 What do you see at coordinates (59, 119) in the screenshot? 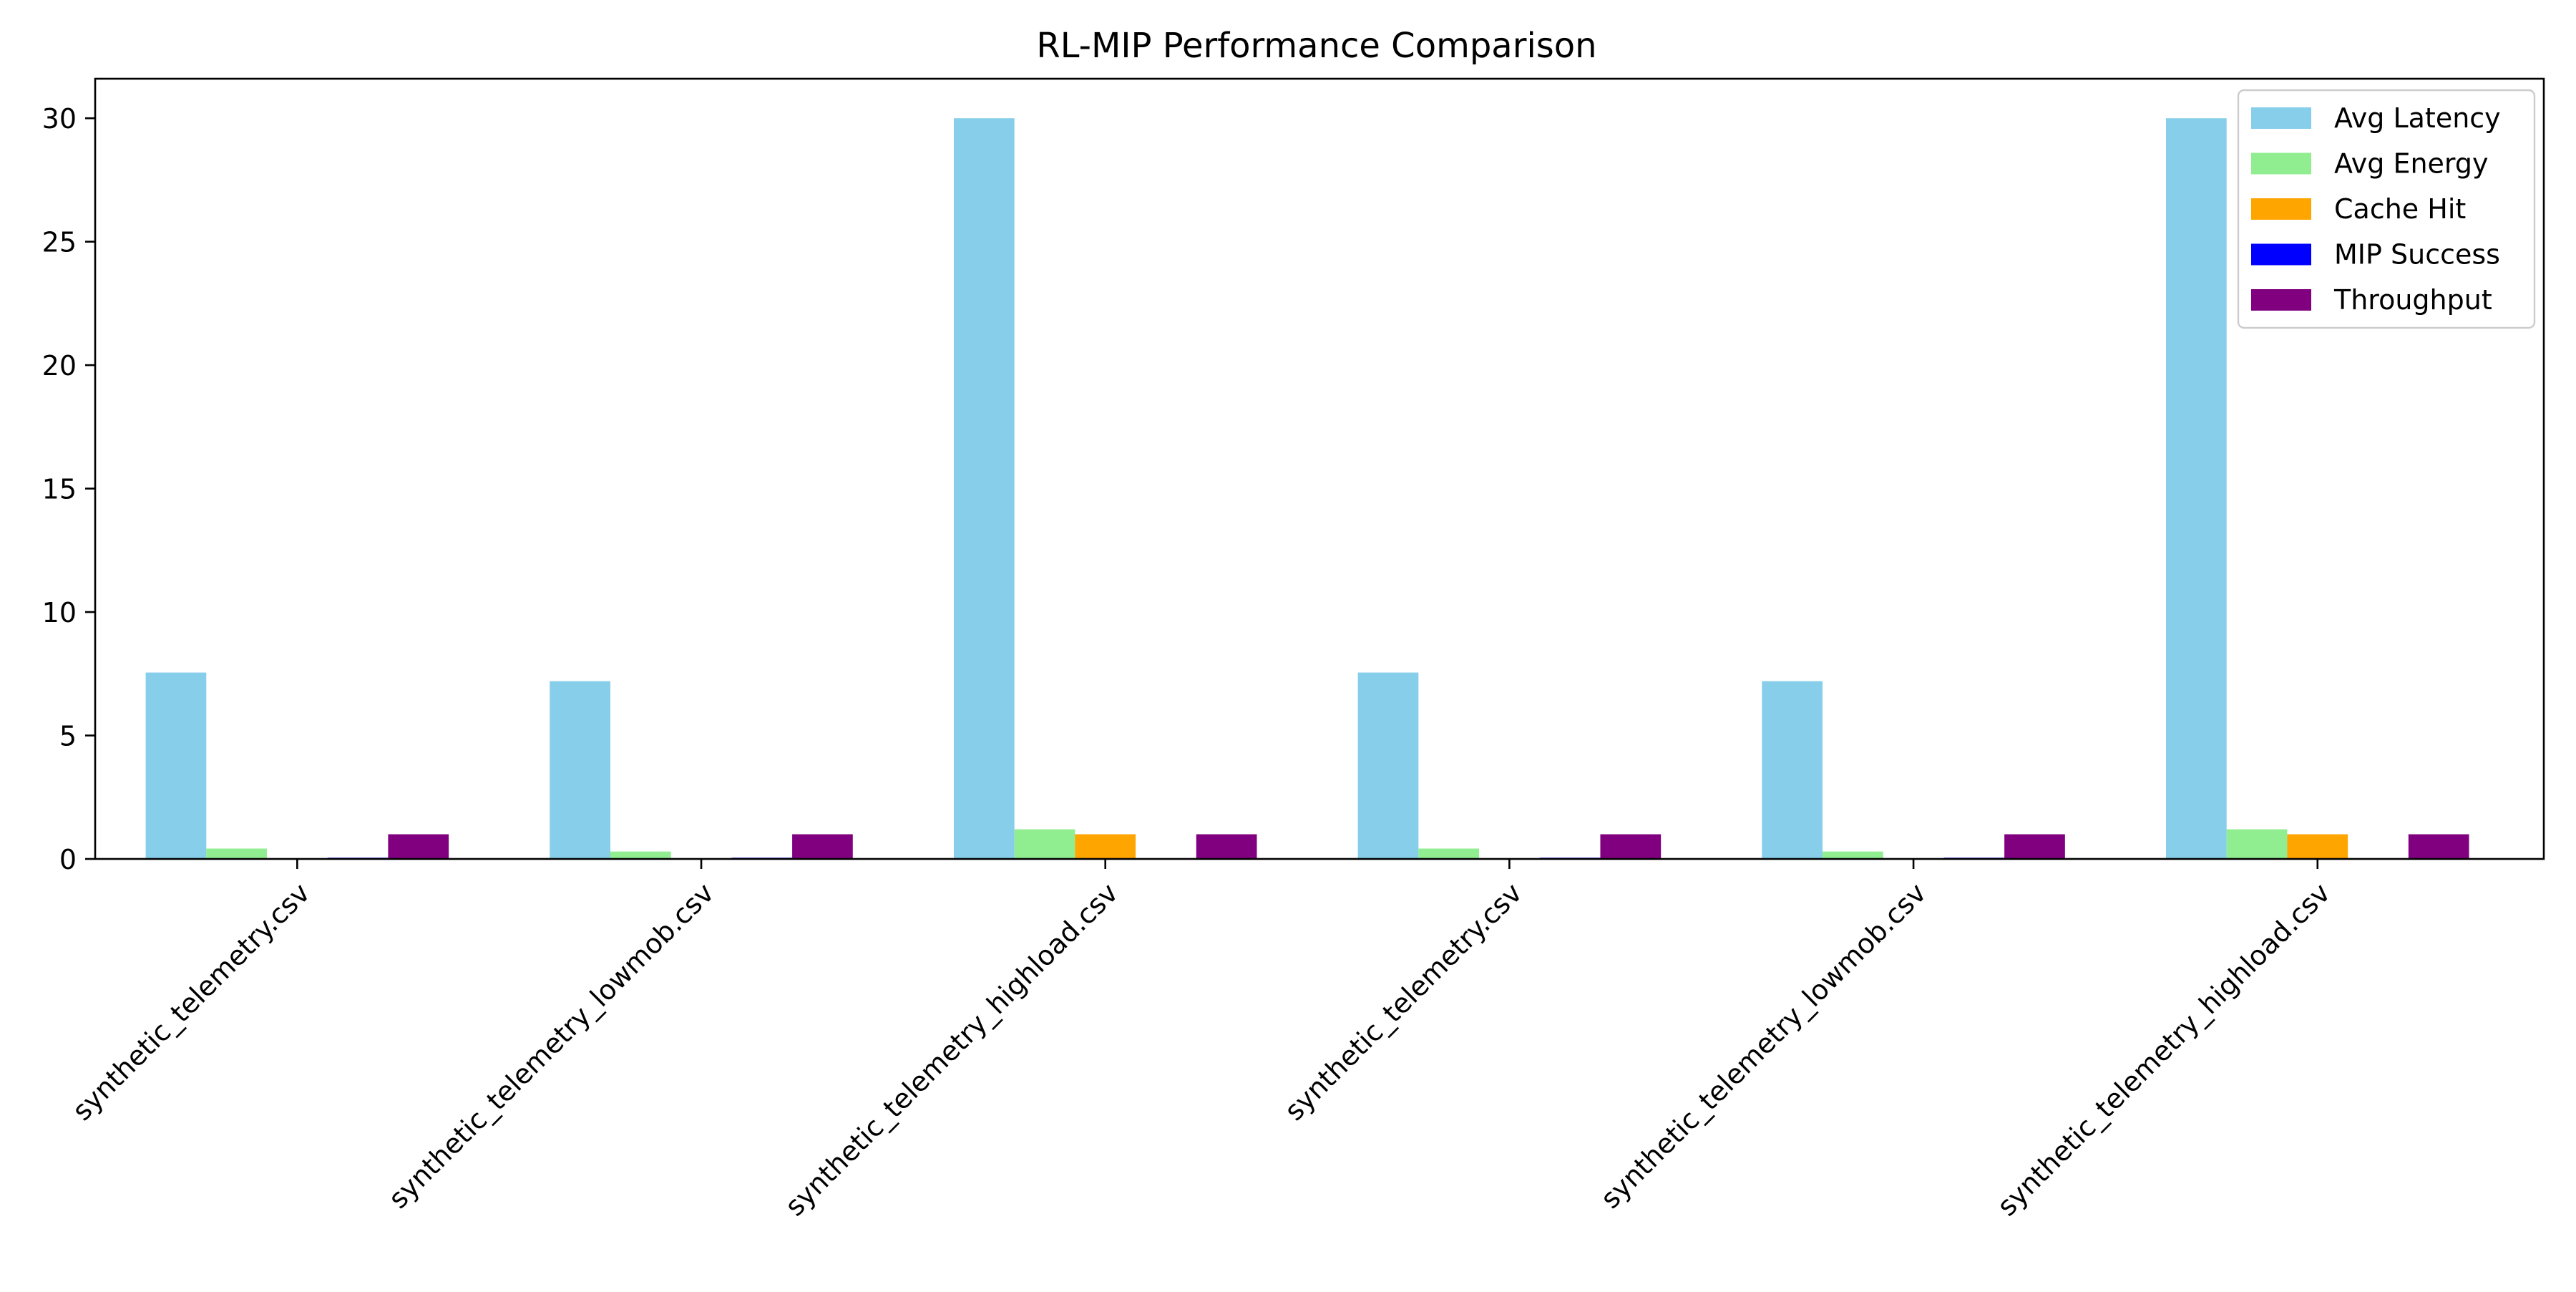
I see `y-tick-label: 30` at bounding box center [59, 119].